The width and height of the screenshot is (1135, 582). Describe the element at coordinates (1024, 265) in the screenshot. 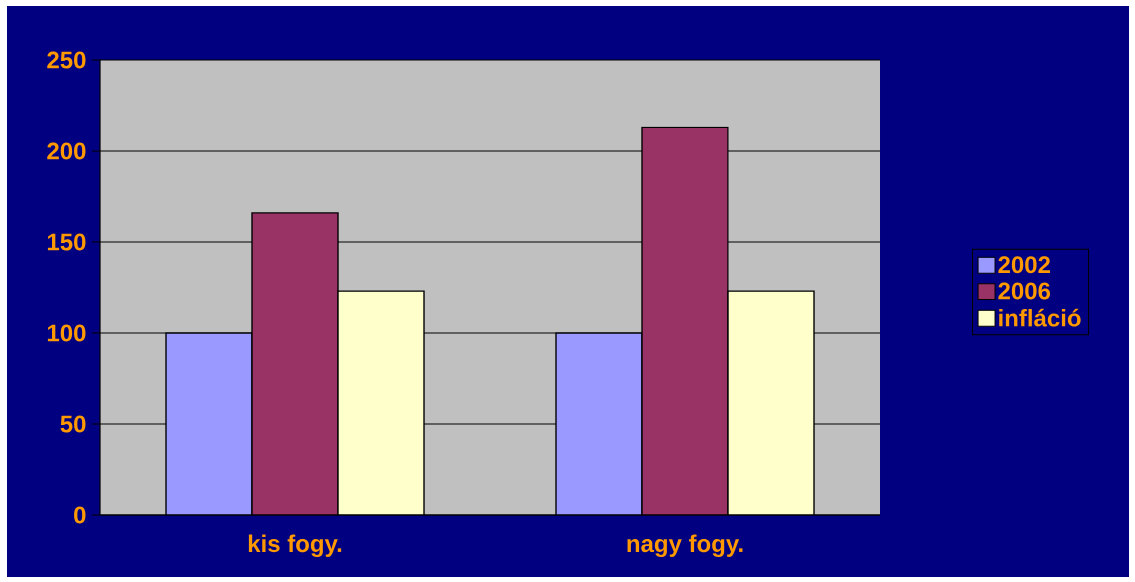

I see `legend-label: 2002` at that location.